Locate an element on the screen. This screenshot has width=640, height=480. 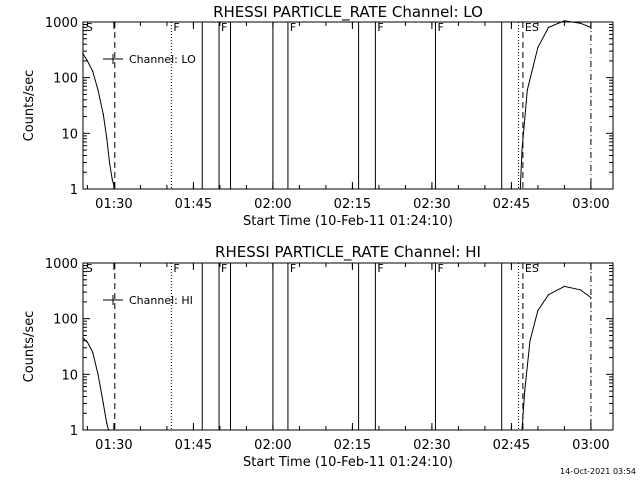
chart-title: RHESSI PARTICLE_RATE Channel: HI is located at coordinates (348, 252).